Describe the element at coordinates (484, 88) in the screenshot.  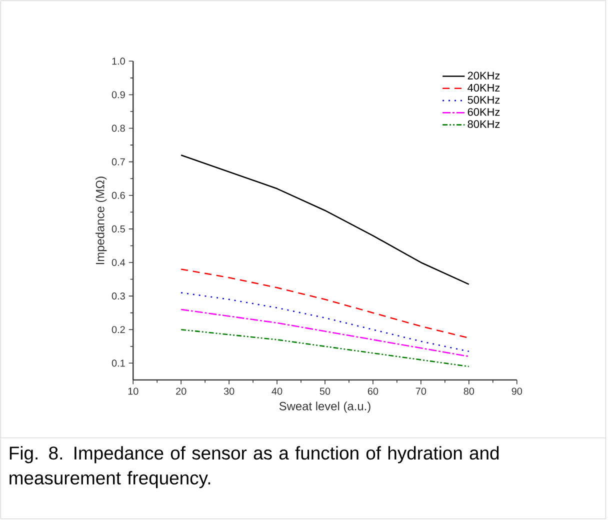
I see `legend-label: 40KHz` at that location.